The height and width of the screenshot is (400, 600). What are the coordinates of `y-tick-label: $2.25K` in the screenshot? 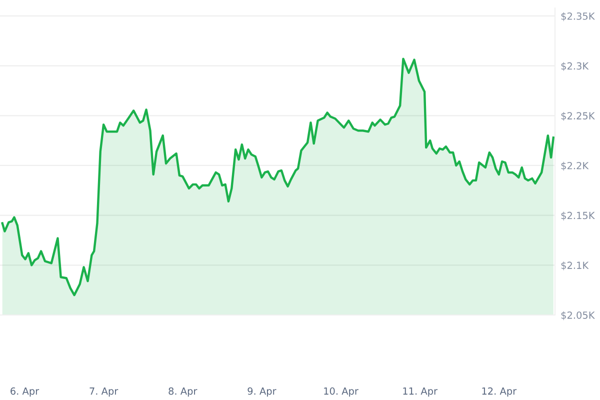 It's located at (578, 116).